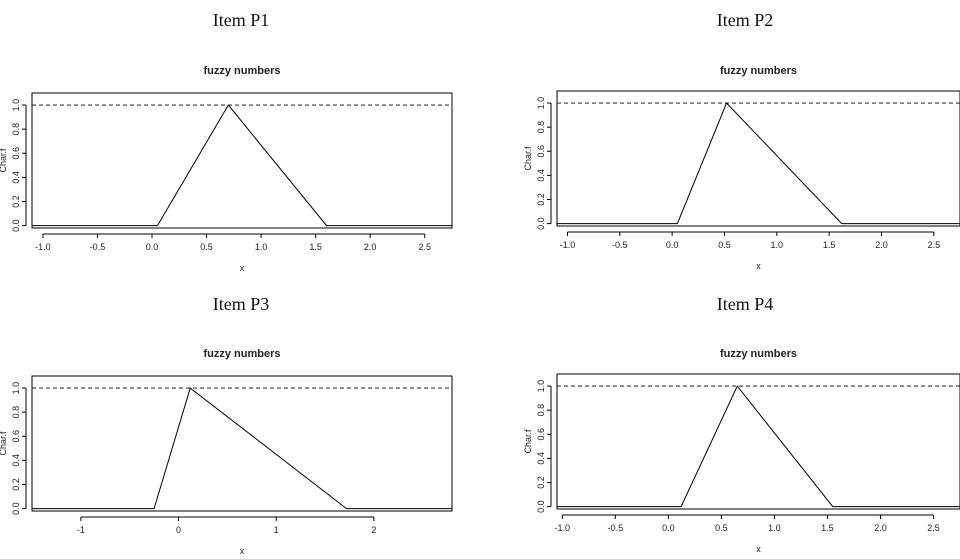 The height and width of the screenshot is (559, 960). I want to click on item-title-p2: Item P2, so click(745, 20).